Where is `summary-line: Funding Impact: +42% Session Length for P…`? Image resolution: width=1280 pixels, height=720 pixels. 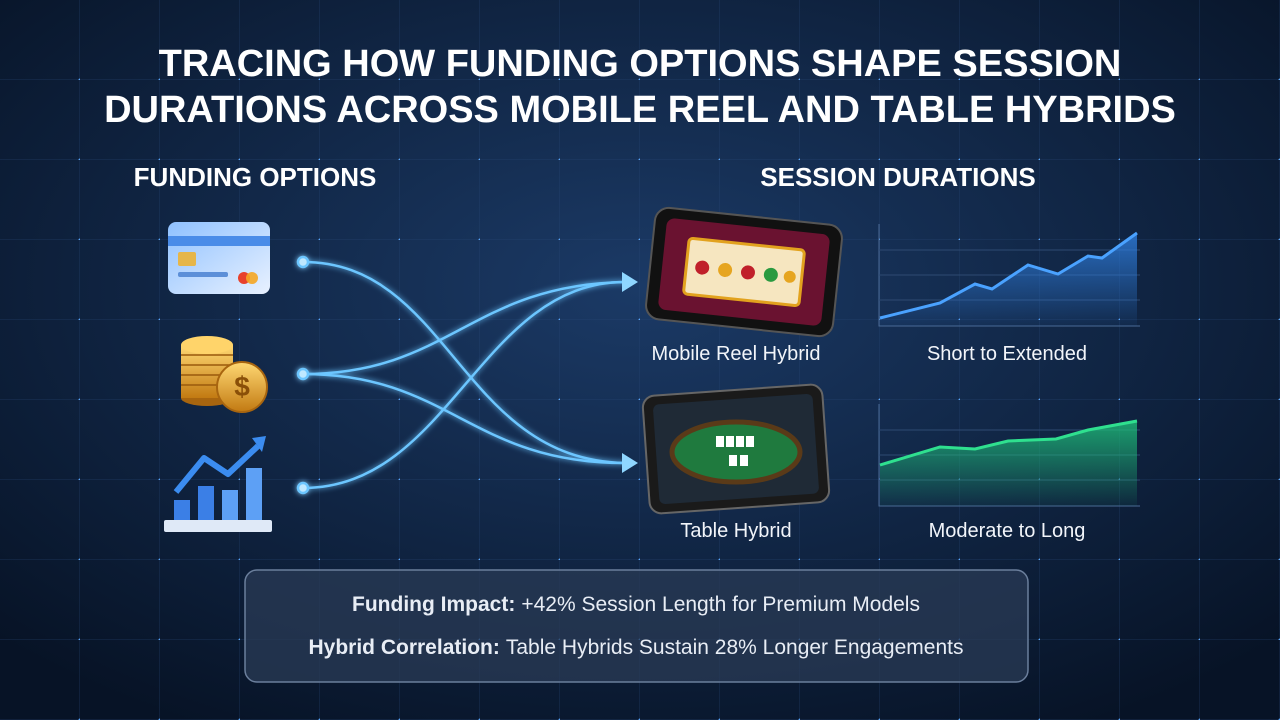 summary-line: Funding Impact: +42% Session Length for P… is located at coordinates (636, 604).